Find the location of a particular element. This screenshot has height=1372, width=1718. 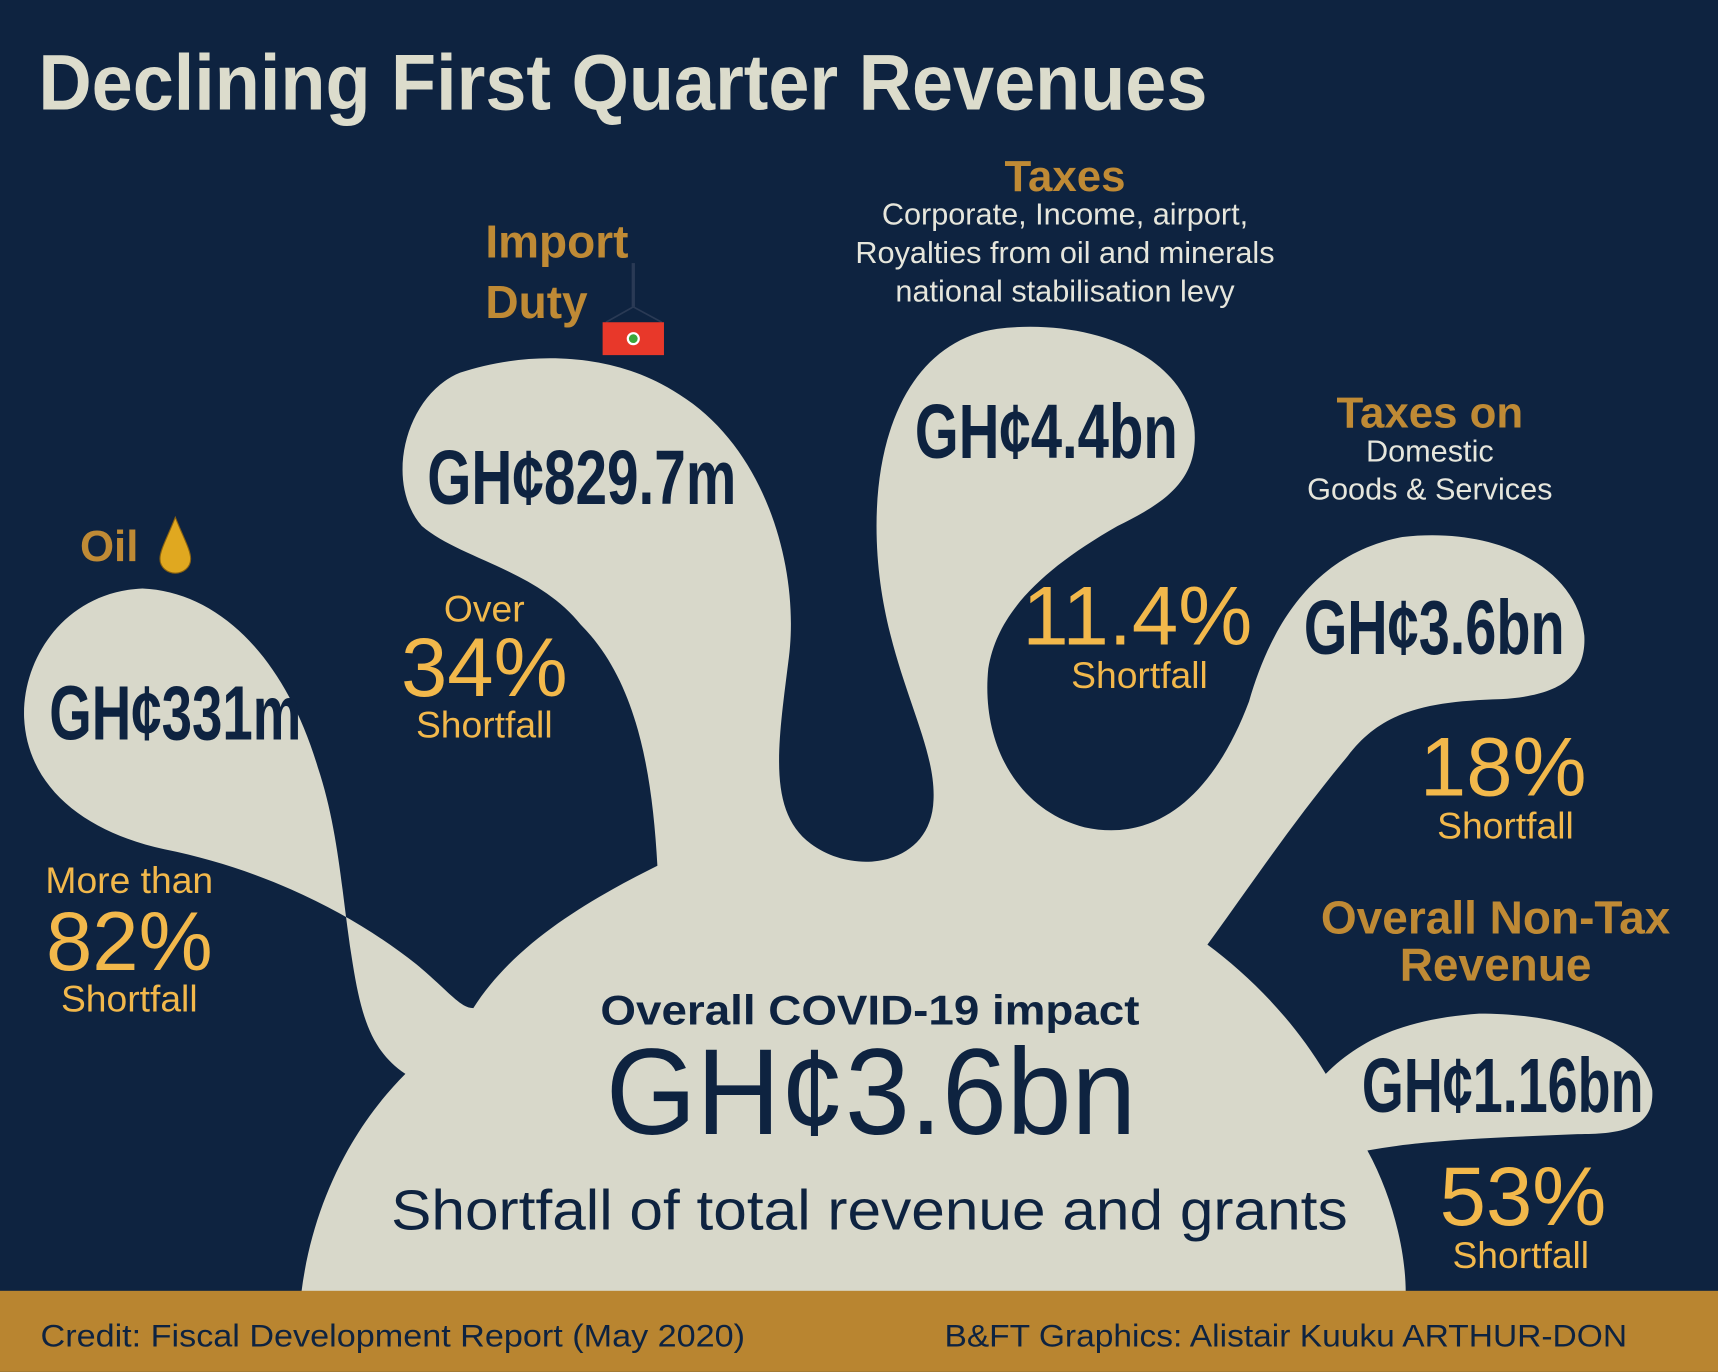

overall-caption: Shortfall of total revenue and grants is located at coordinates (869, 1210).